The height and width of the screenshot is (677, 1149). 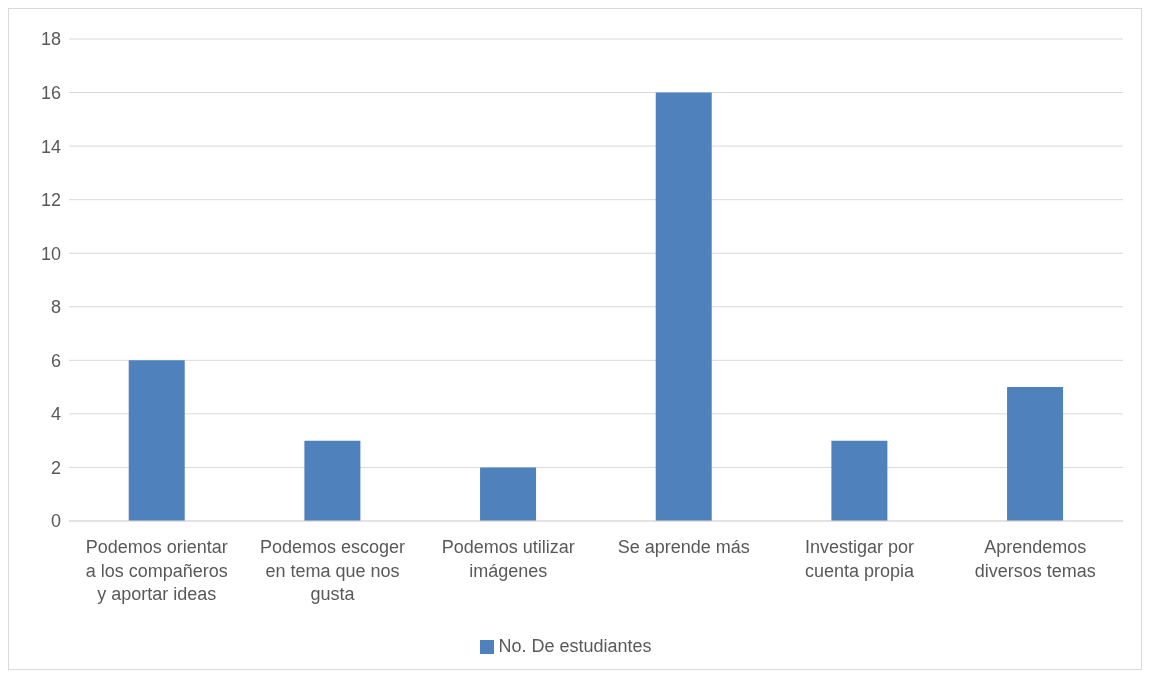 I want to click on y-tick-label: 16, so click(x=50, y=92).